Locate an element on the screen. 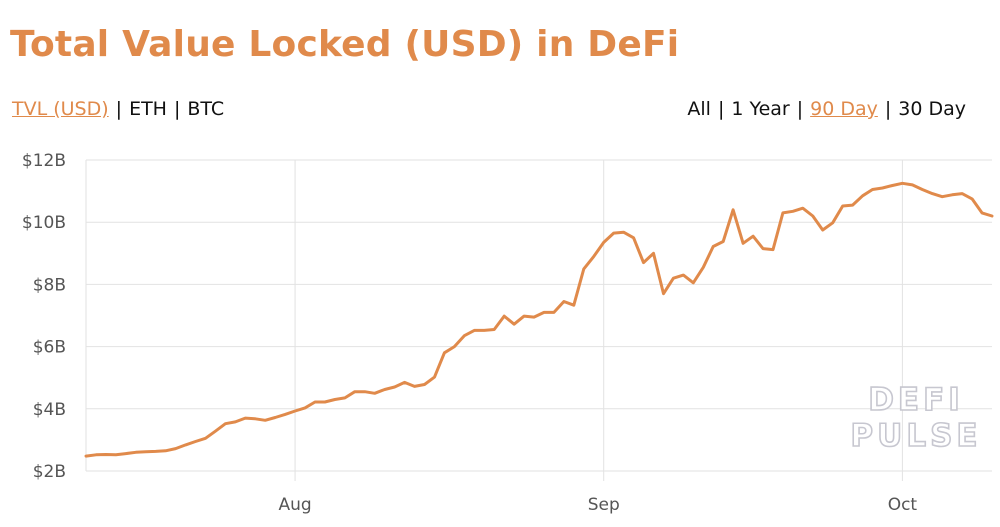  metric-option-eth: ETH is located at coordinates (148, 109).